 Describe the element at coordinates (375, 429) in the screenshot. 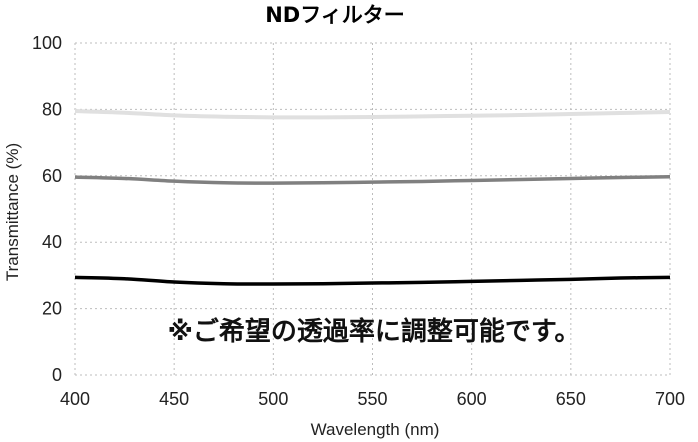

I see `x-axis-label: Wavelength (nm)` at that location.